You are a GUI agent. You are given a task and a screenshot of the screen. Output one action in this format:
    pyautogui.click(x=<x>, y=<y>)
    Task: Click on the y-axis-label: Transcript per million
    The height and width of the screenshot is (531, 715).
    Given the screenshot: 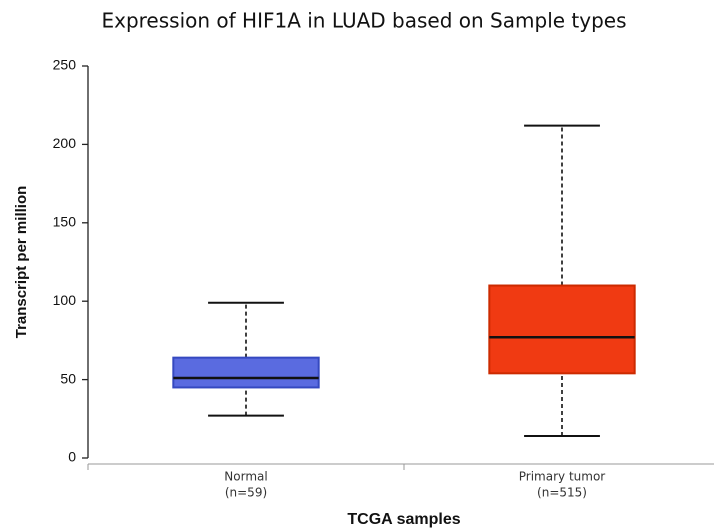 What is the action you would take?
    pyautogui.click(x=21, y=262)
    